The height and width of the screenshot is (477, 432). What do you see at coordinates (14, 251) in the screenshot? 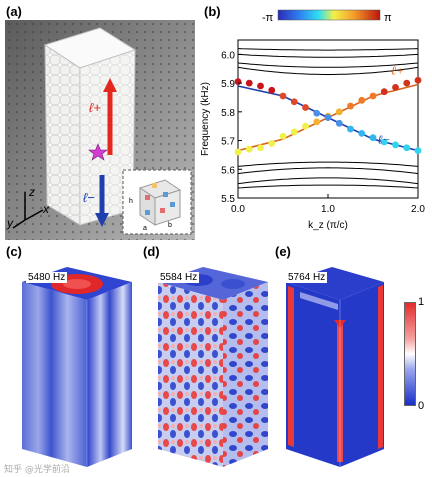
I see `panel-label-c: (c)` at bounding box center [14, 251].